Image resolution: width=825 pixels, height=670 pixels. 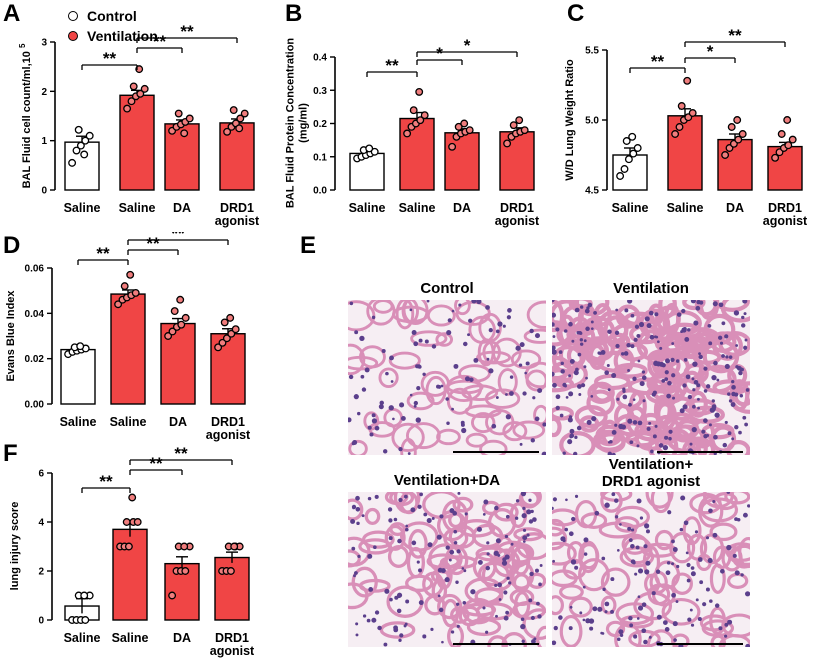 What do you see at coordinates (182, 208) in the screenshot?
I see `chart-a-x-tick-label: DA` at bounding box center [182, 208].